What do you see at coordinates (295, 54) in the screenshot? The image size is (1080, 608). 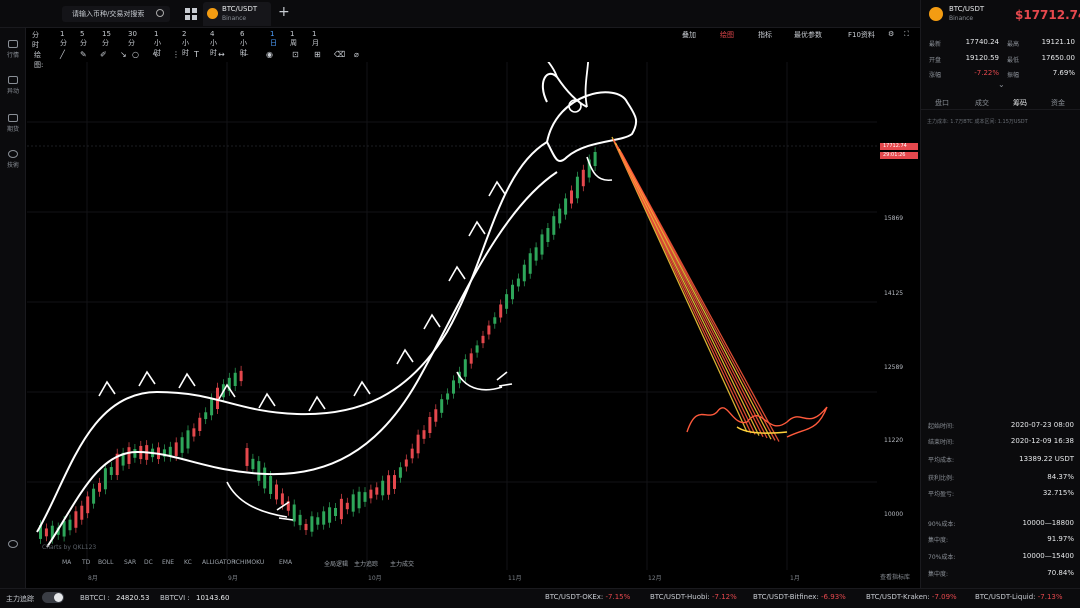 I see `lock-tool-icon: ⊡` at bounding box center [295, 54].